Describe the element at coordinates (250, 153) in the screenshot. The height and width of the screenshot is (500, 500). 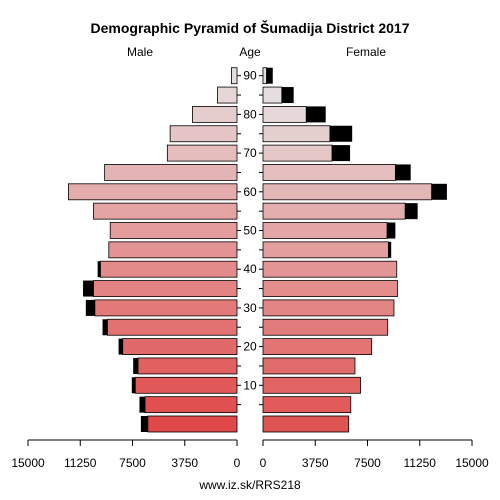
I see `age-tick-label-70: 70` at that location.